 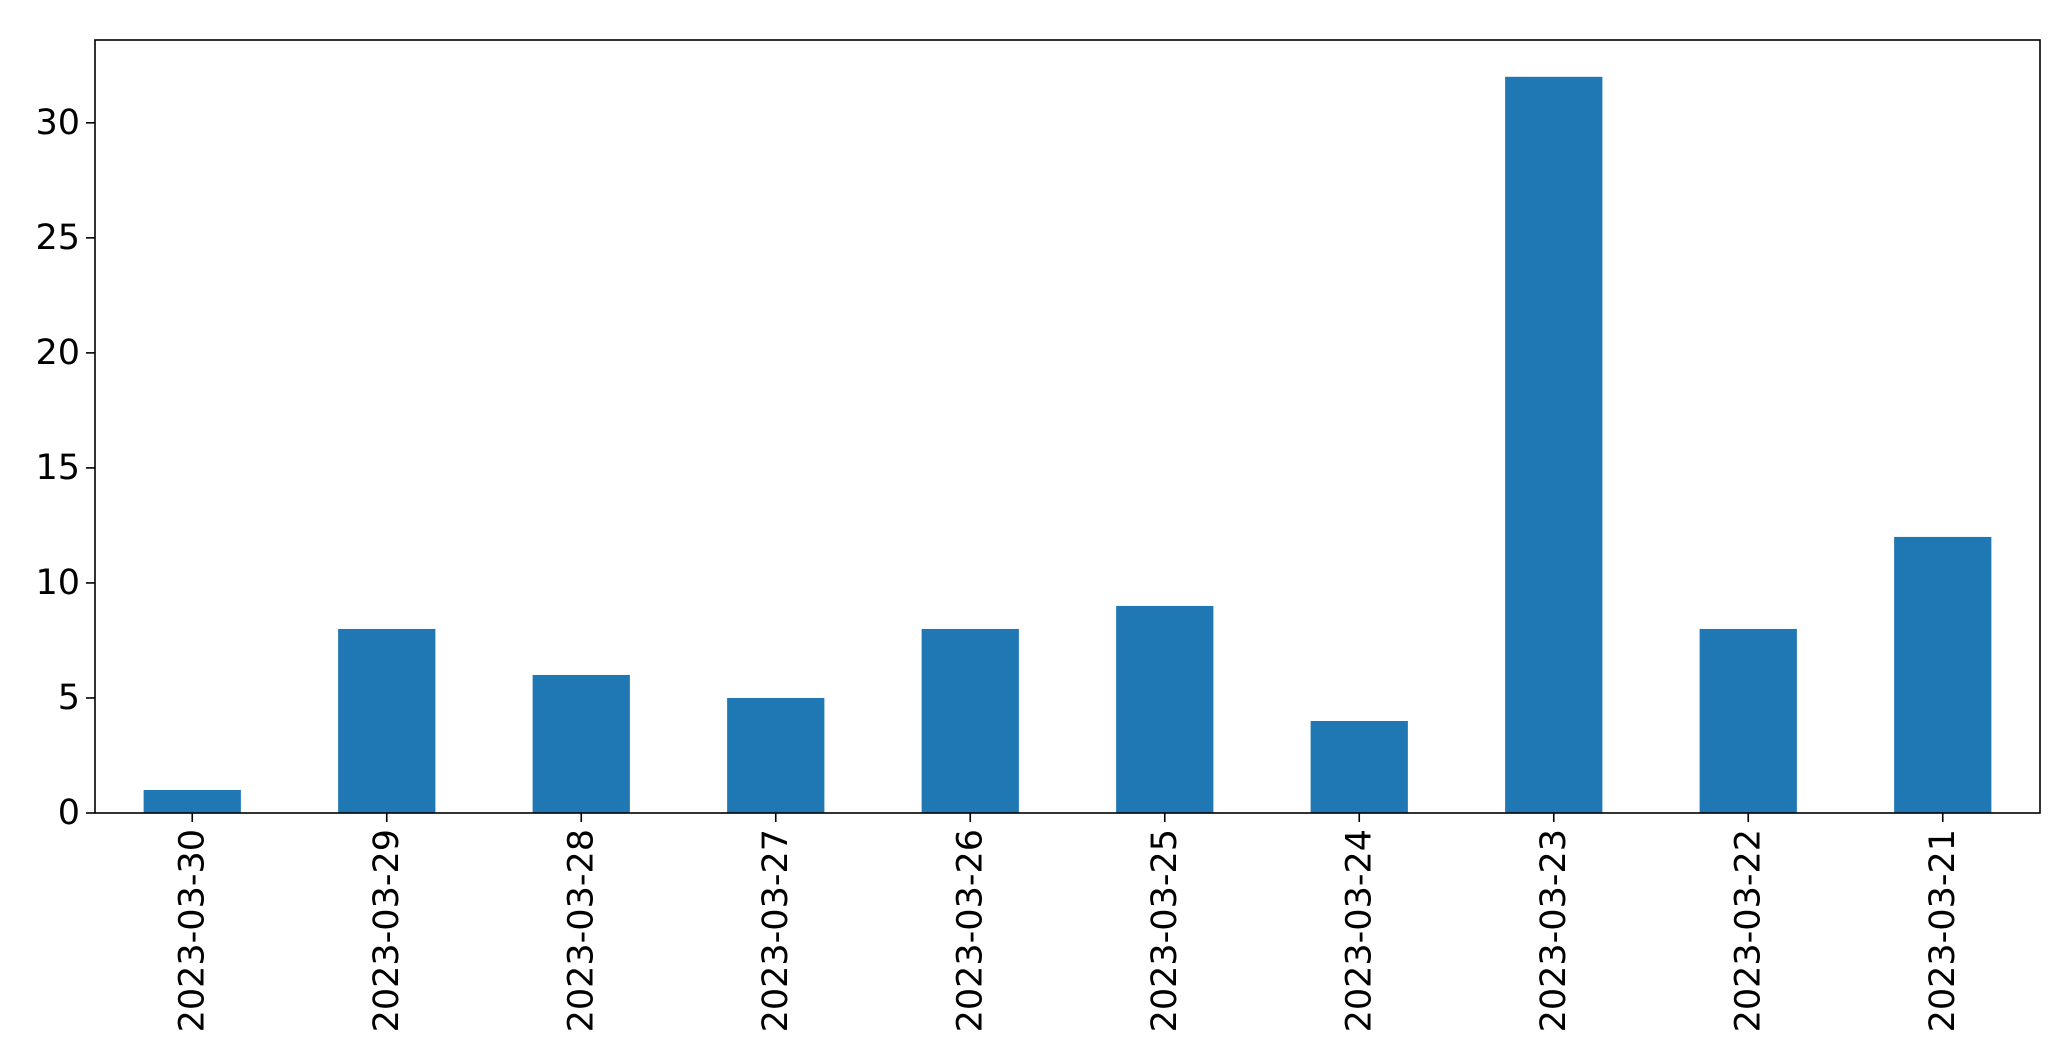 What do you see at coordinates (57, 583) in the screenshot?
I see `y-tick-label: 10` at bounding box center [57, 583].